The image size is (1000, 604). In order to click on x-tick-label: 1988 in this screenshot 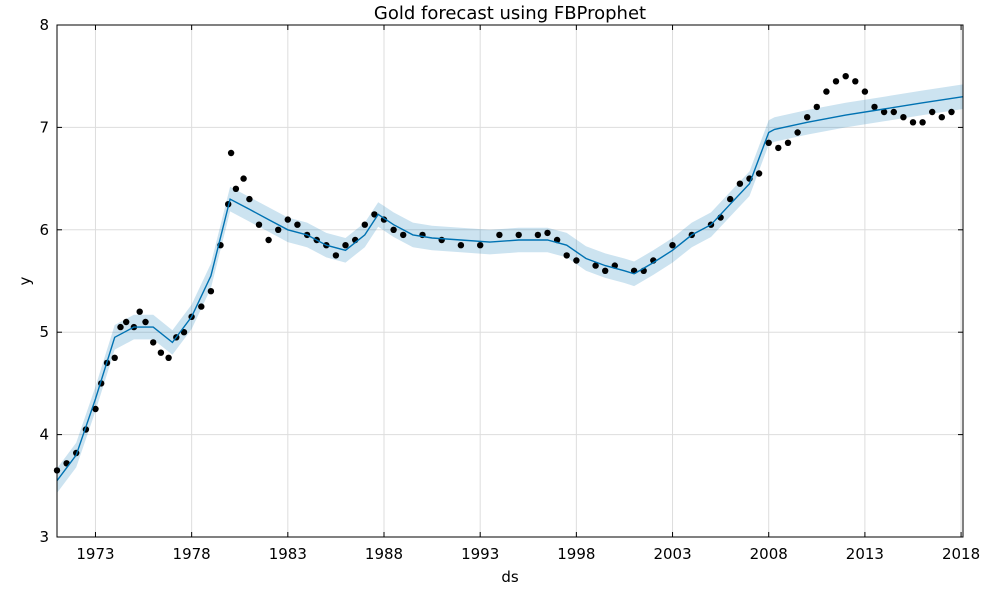, I will do `click(384, 554)`.